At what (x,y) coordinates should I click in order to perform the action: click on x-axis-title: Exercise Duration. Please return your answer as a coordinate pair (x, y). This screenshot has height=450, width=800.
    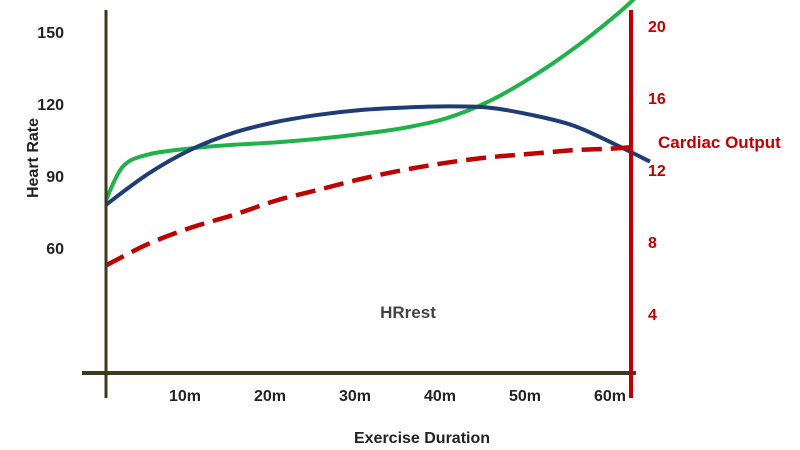
    Looking at the image, I should click on (422, 438).